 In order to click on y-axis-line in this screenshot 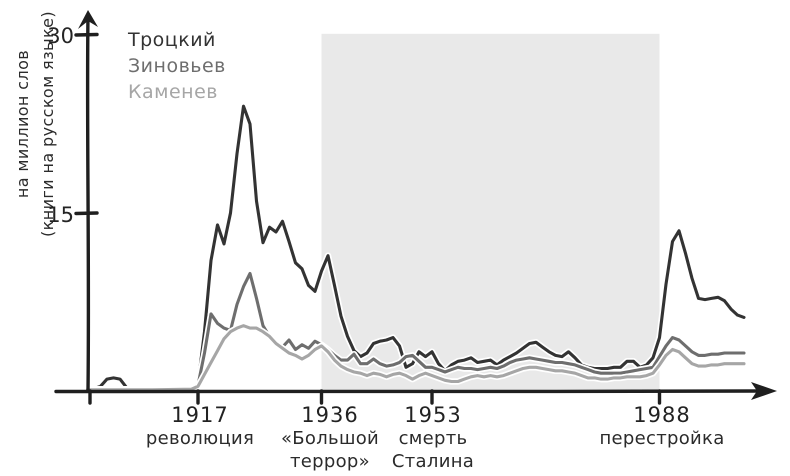, I will do `click(88, 203)`.